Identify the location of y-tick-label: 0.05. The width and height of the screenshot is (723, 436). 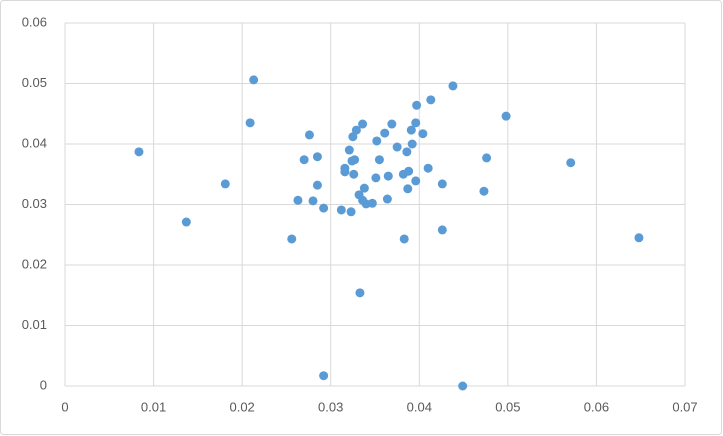
(34, 82).